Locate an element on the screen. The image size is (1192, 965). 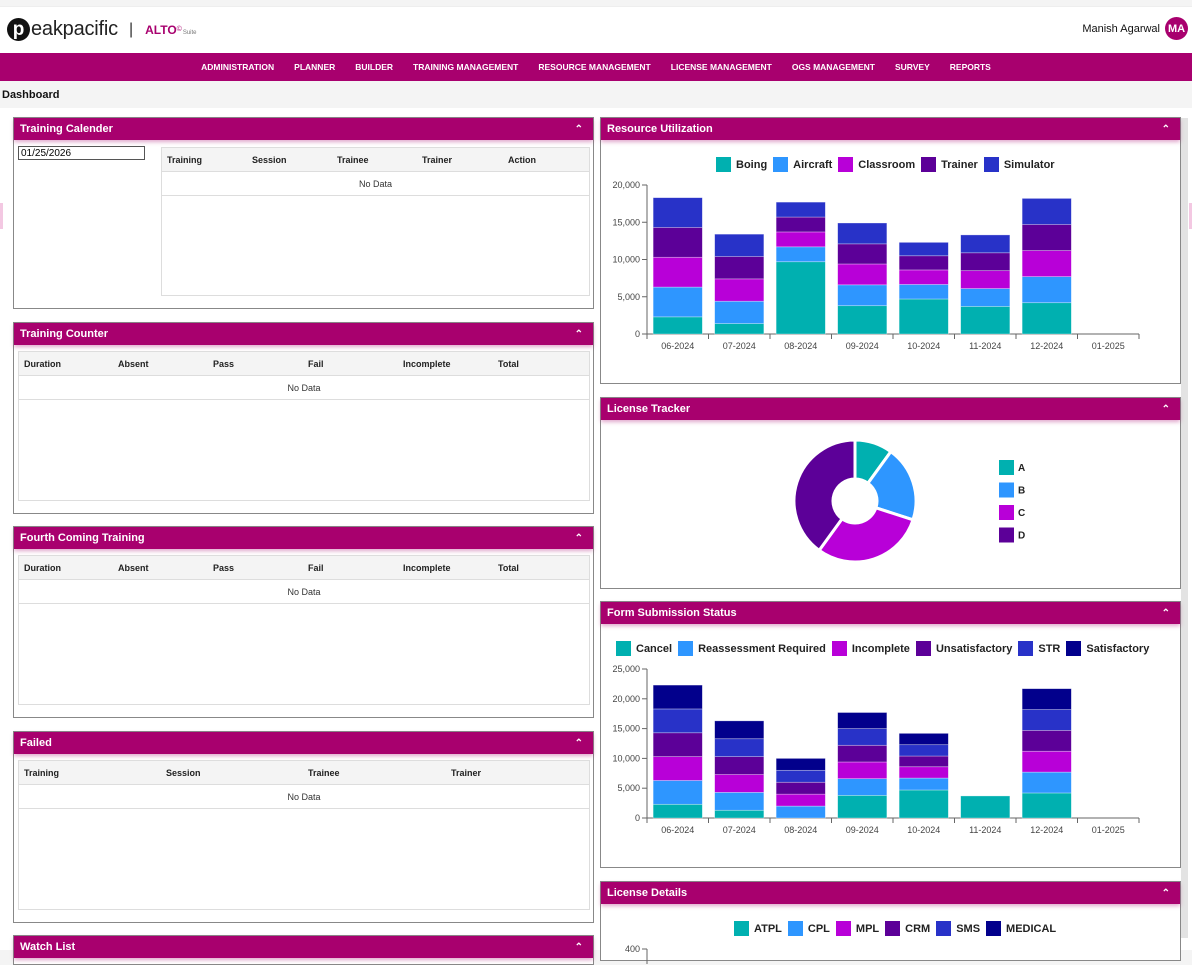
calendar-date-input is located at coordinates (81, 153).